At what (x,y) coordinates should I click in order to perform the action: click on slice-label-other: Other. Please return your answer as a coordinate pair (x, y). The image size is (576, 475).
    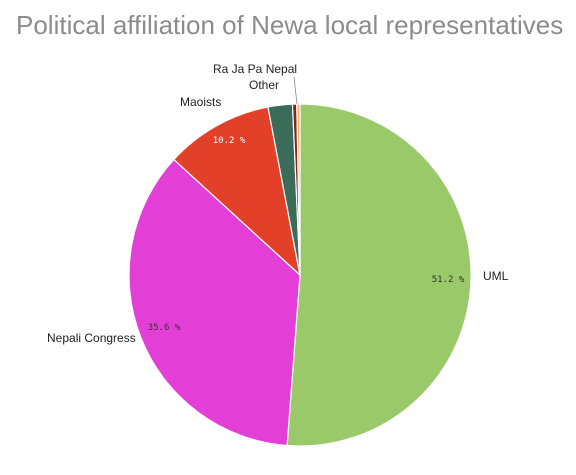
    Looking at the image, I should click on (264, 85).